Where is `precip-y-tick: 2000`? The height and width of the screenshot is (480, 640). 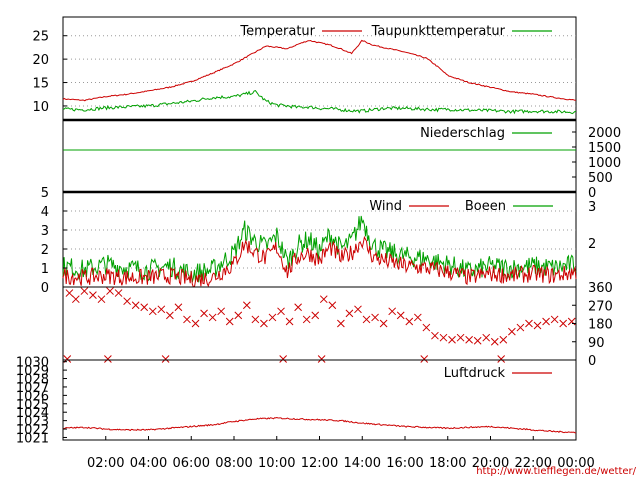
precip-y-tick: 2000 is located at coordinates (604, 133).